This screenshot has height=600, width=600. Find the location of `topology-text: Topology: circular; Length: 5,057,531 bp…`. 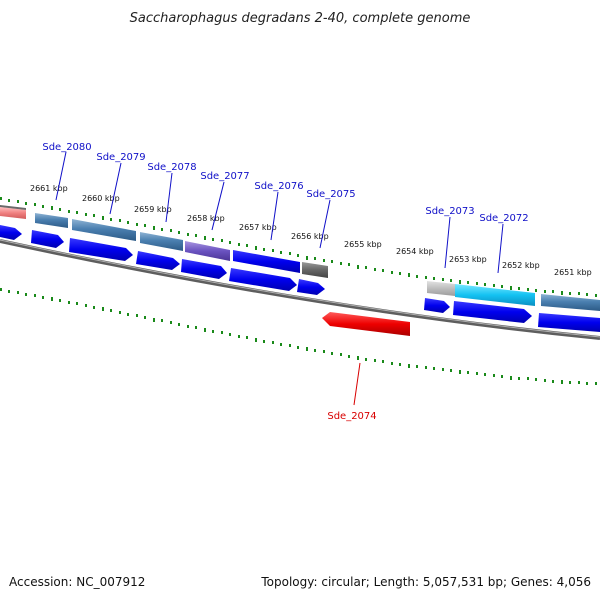

topology-text: Topology: circular; Length: 5,057,531 bp… is located at coordinates (425, 582).